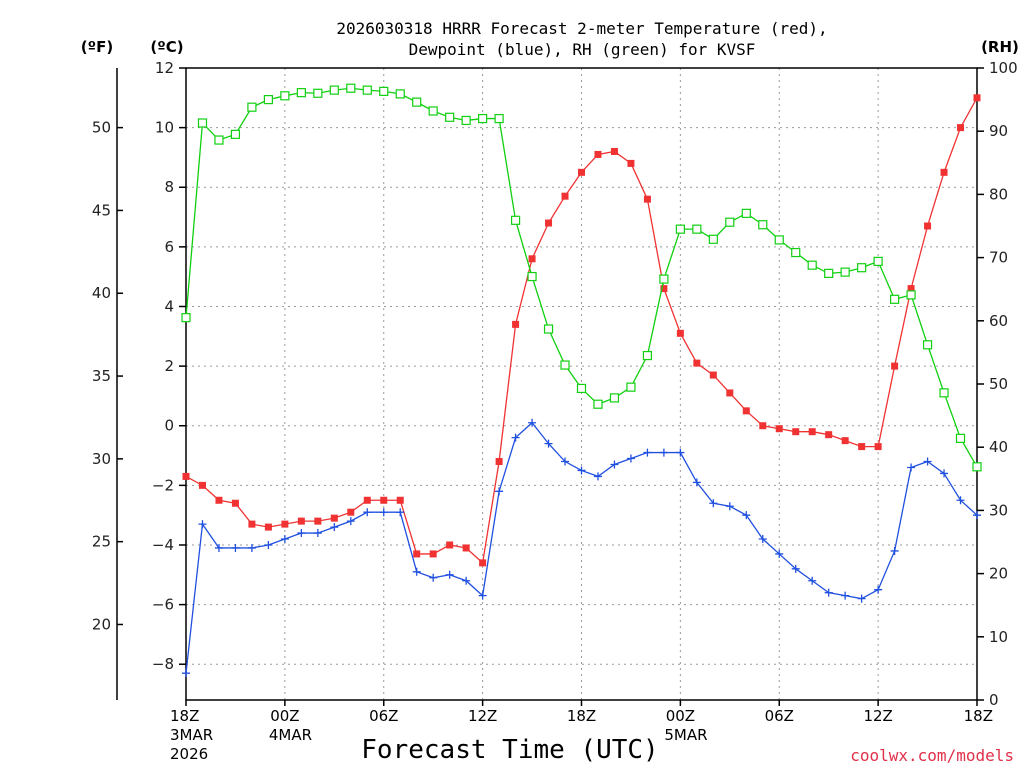  I want to click on unit-label-rh: (RH), so click(1000, 47).